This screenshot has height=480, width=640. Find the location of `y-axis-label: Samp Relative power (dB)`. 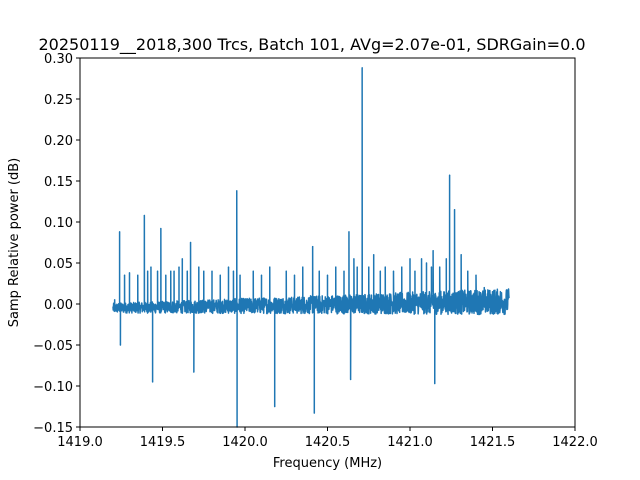

y-axis-label: Samp Relative power (dB) is located at coordinates (14, 242).